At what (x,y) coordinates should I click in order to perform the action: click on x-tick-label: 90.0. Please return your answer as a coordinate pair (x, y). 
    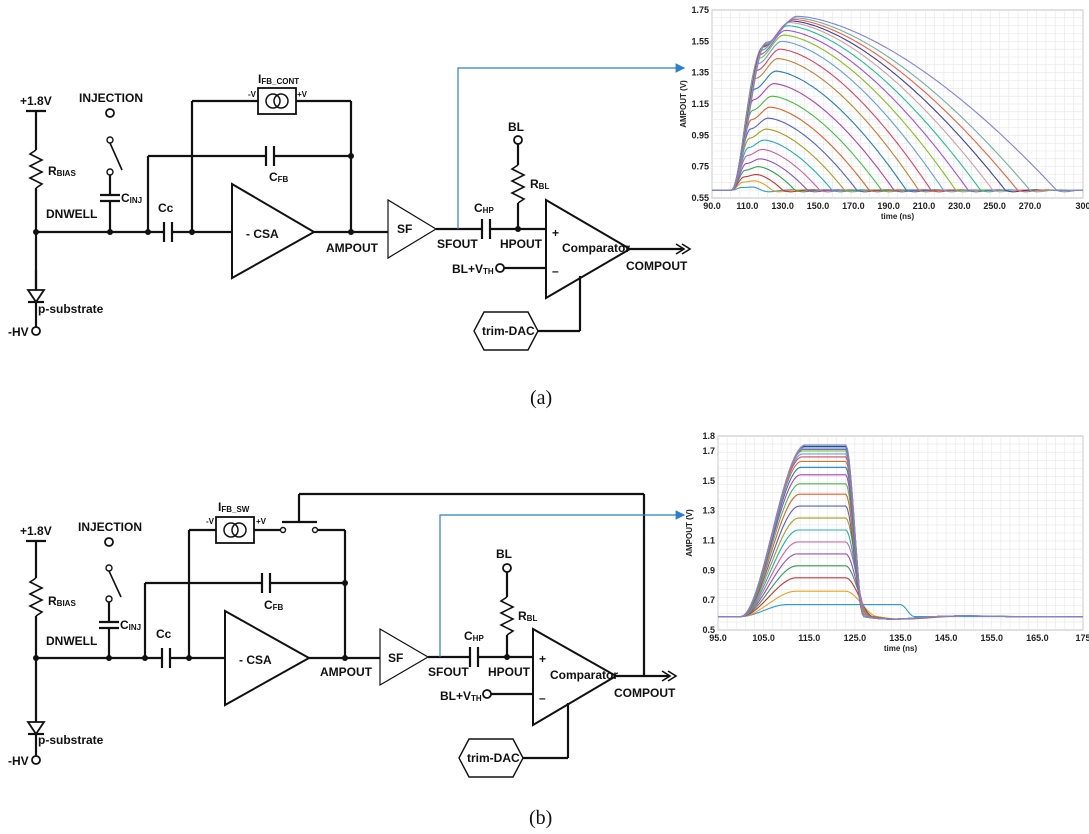
    Looking at the image, I should click on (712, 206).